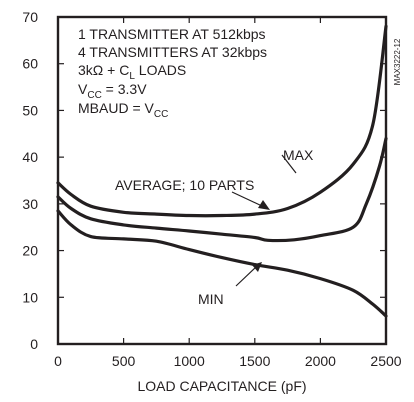 This screenshot has height=402, width=414. What do you see at coordinates (58, 361) in the screenshot?
I see `x-tick-label: 0` at bounding box center [58, 361].